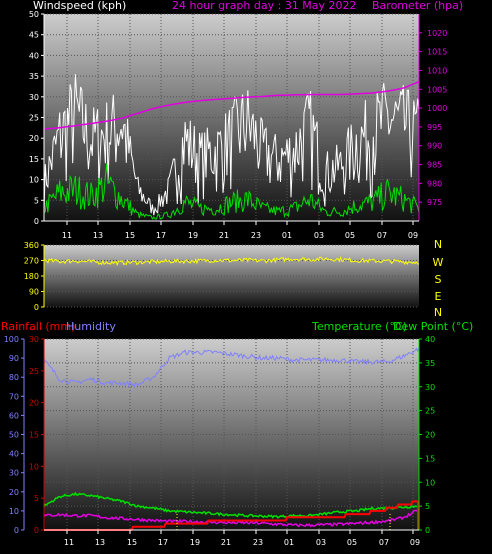  I want to click on hour-axis-top-label: 09, so click(413, 235).